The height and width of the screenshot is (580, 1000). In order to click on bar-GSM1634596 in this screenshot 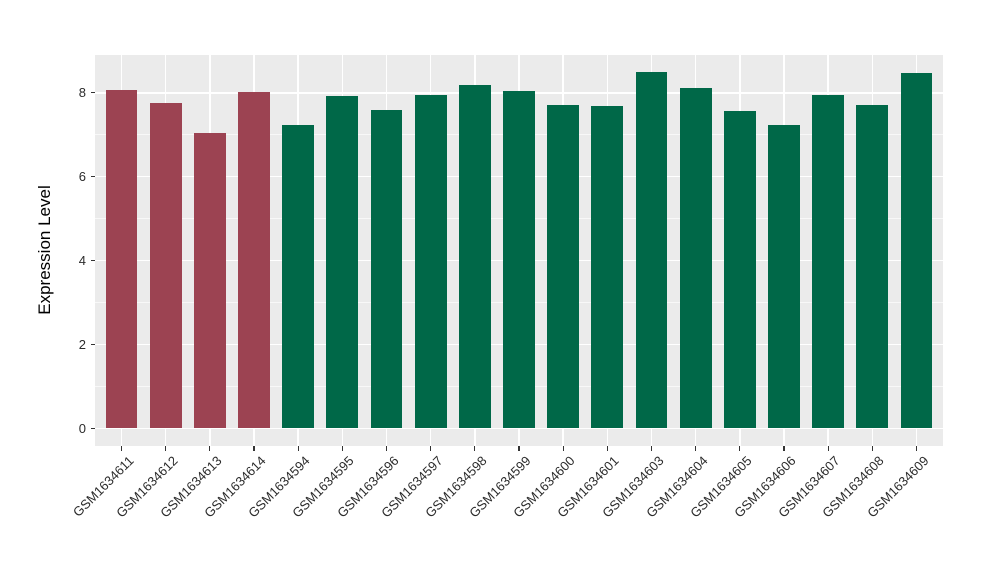, I will do `click(386, 269)`.